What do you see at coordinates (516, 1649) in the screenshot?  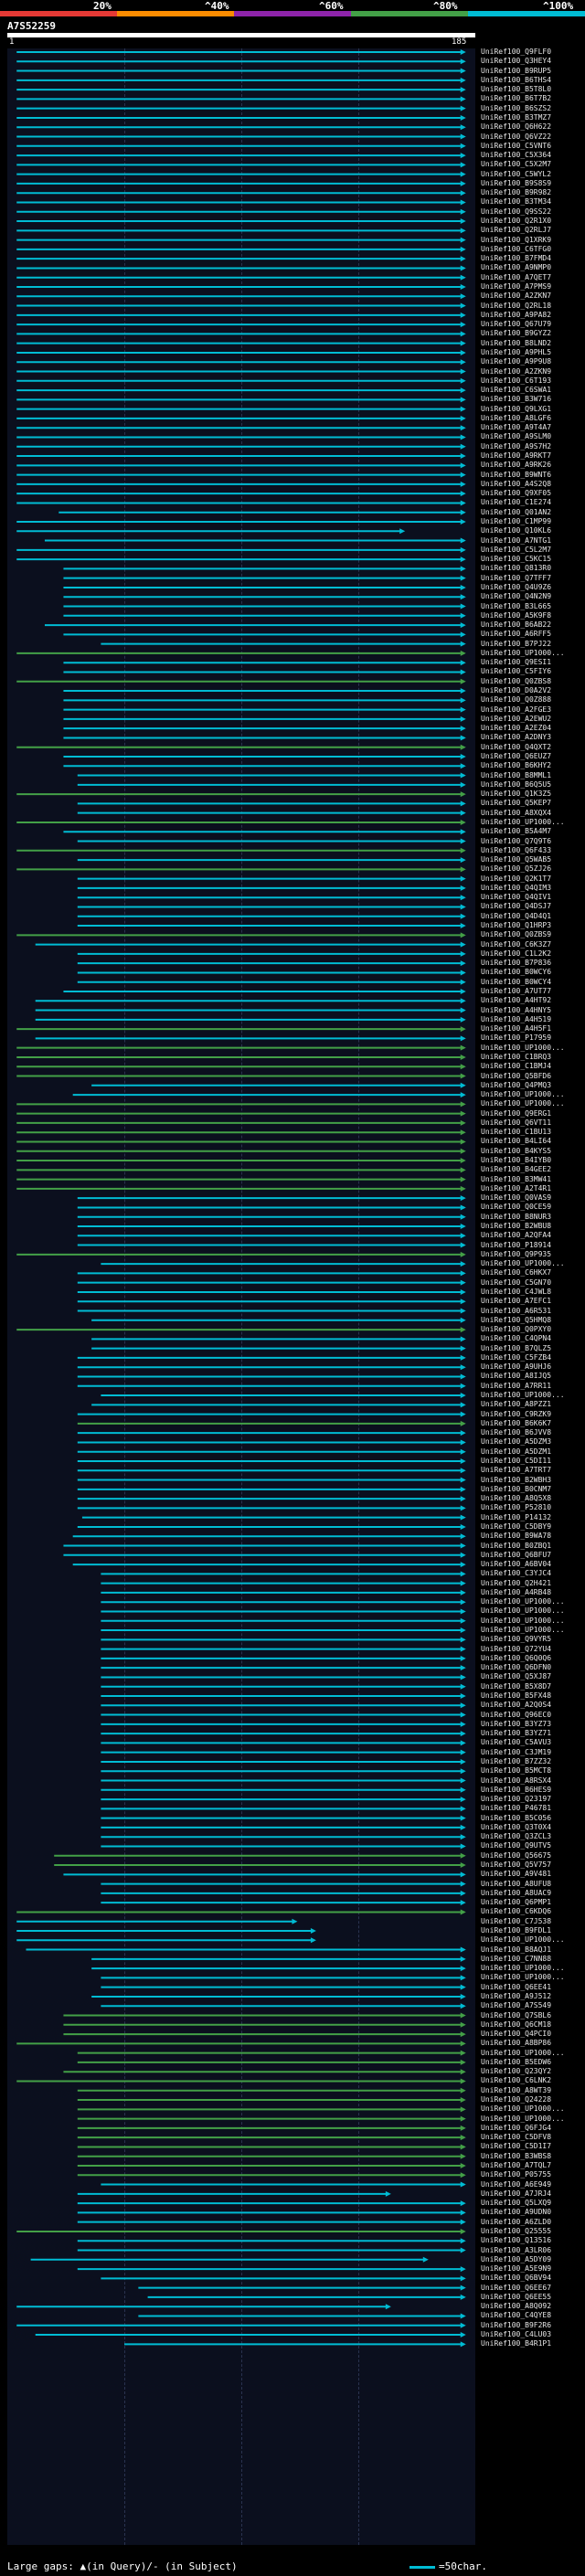 I see `hit-label-link: UniRef100_Q72YU4` at bounding box center [516, 1649].